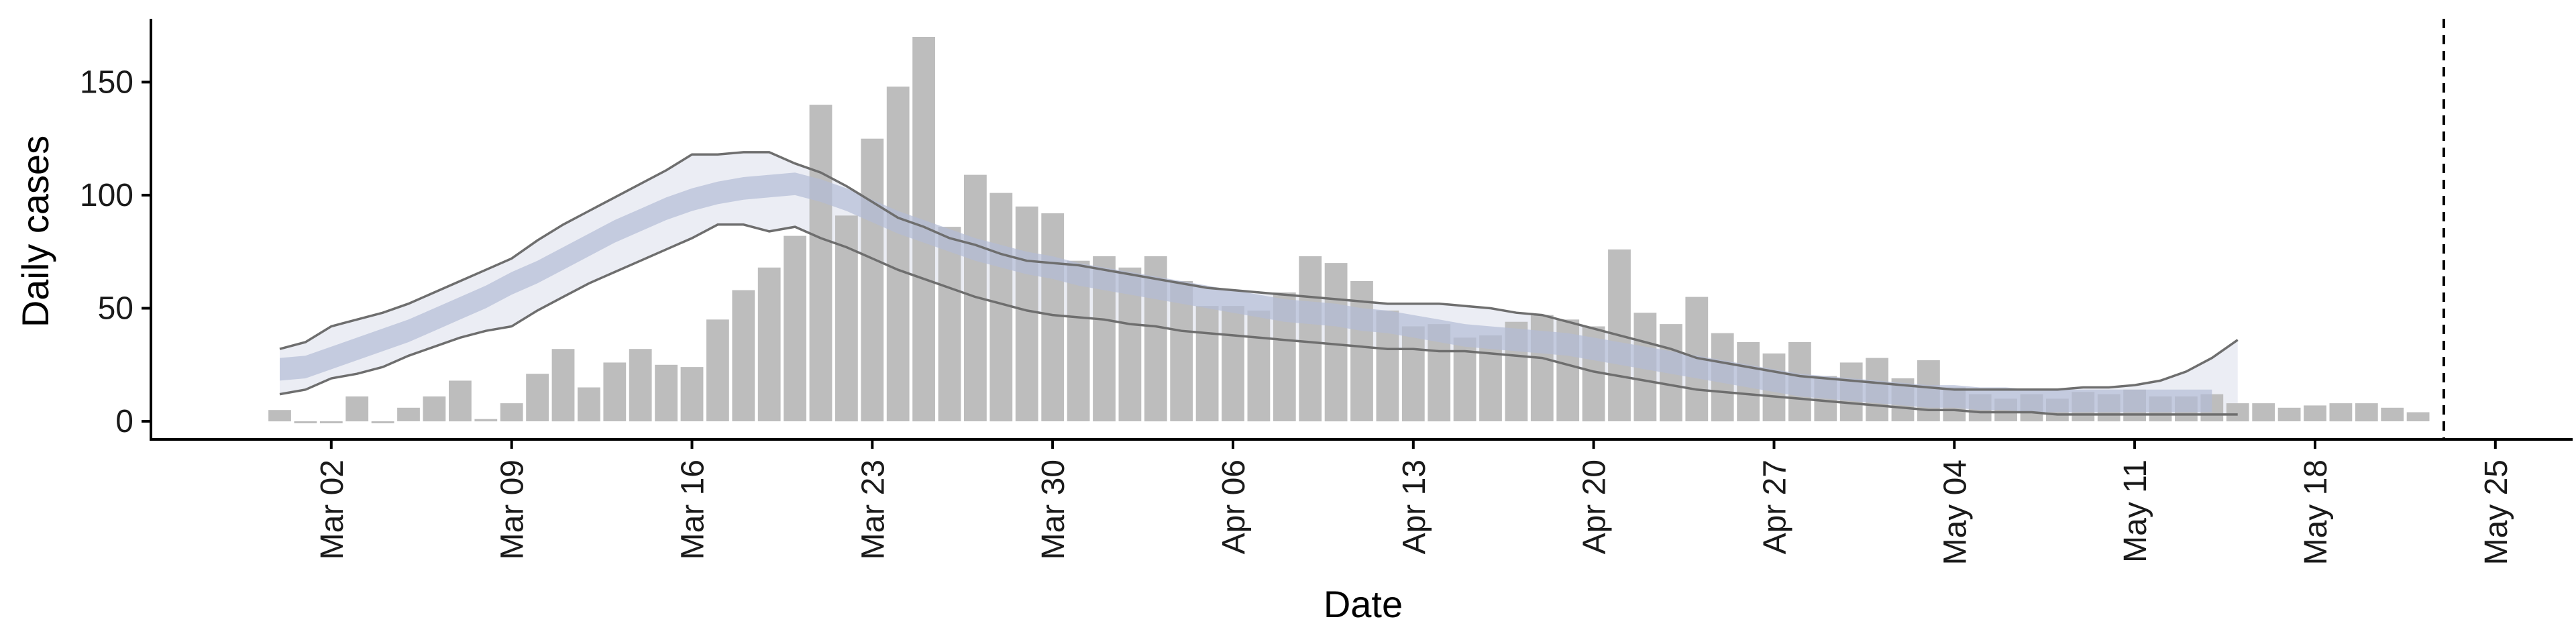 This screenshot has width=2576, height=644. What do you see at coordinates (1775, 507) in the screenshot?
I see `x-tick-label: Apr 27` at bounding box center [1775, 507].